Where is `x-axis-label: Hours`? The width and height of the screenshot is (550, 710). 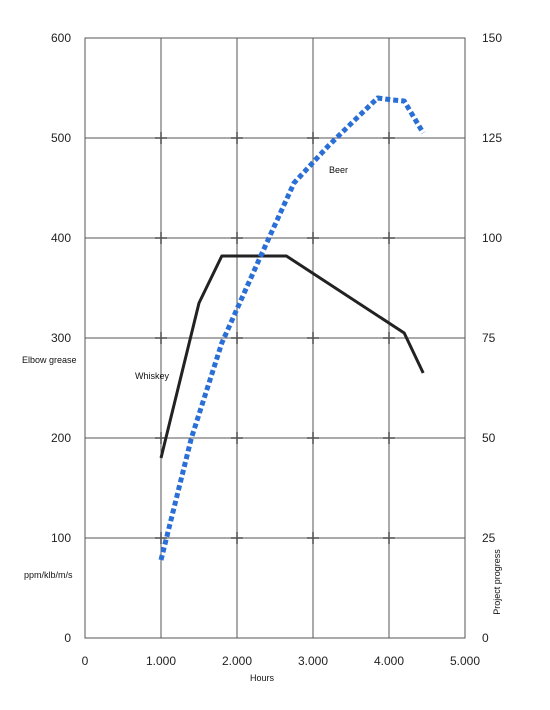
x-axis-label: Hours is located at coordinates (262, 678).